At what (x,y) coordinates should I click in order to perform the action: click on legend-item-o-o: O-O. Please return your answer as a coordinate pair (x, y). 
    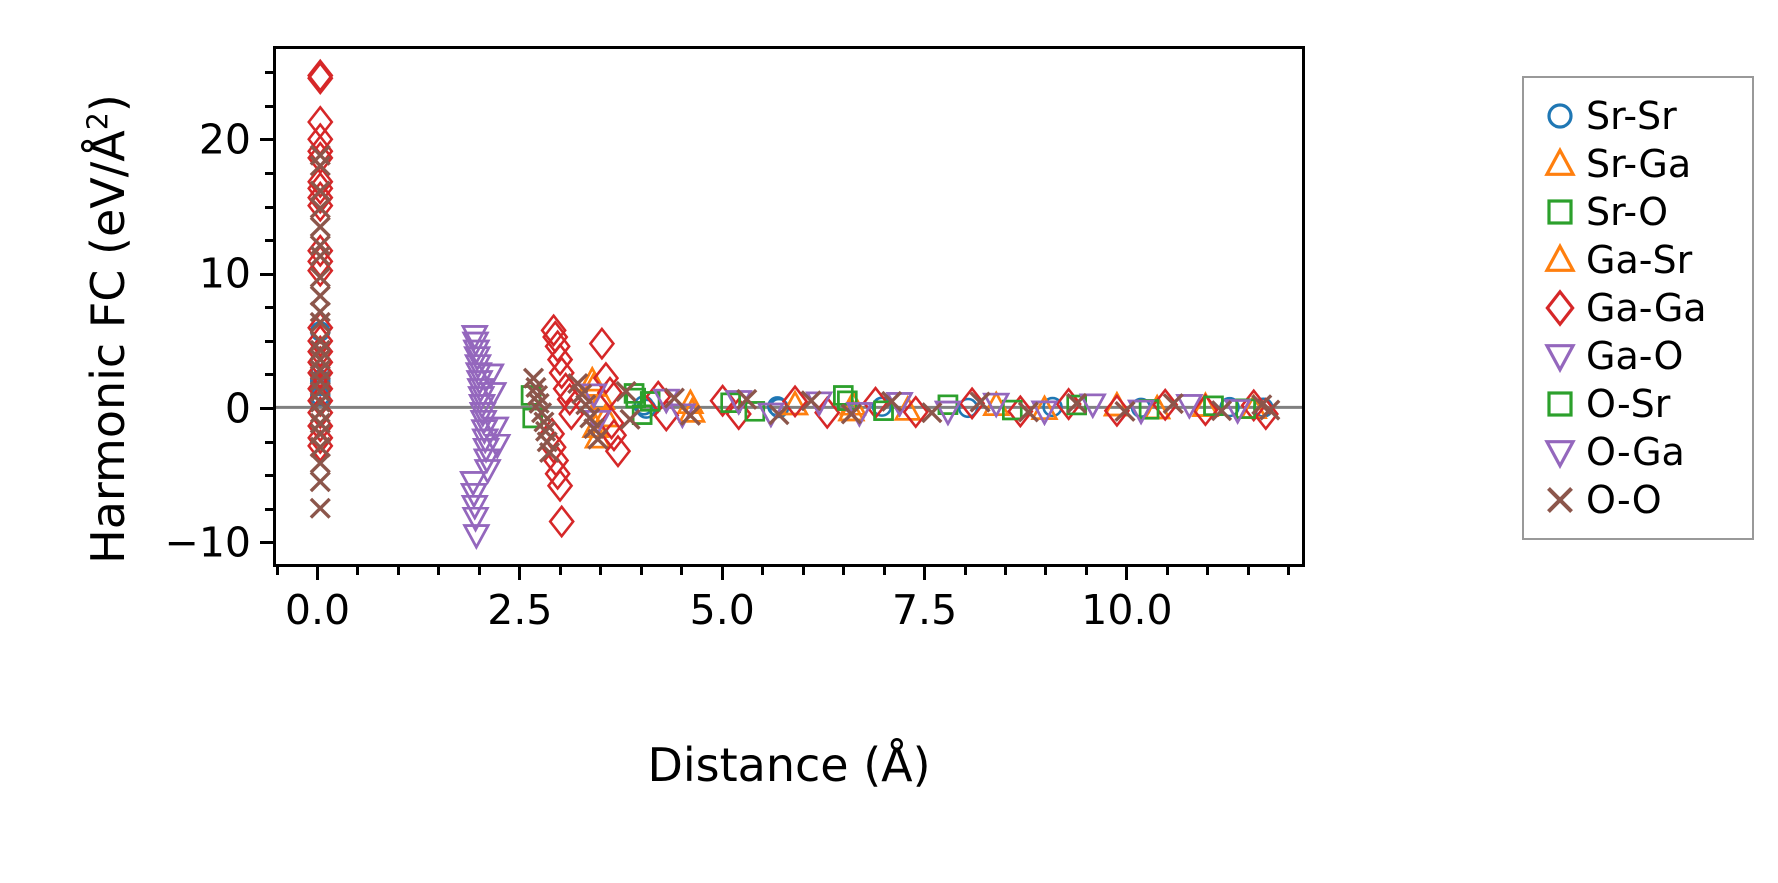
    Looking at the image, I should click on (1638, 500).